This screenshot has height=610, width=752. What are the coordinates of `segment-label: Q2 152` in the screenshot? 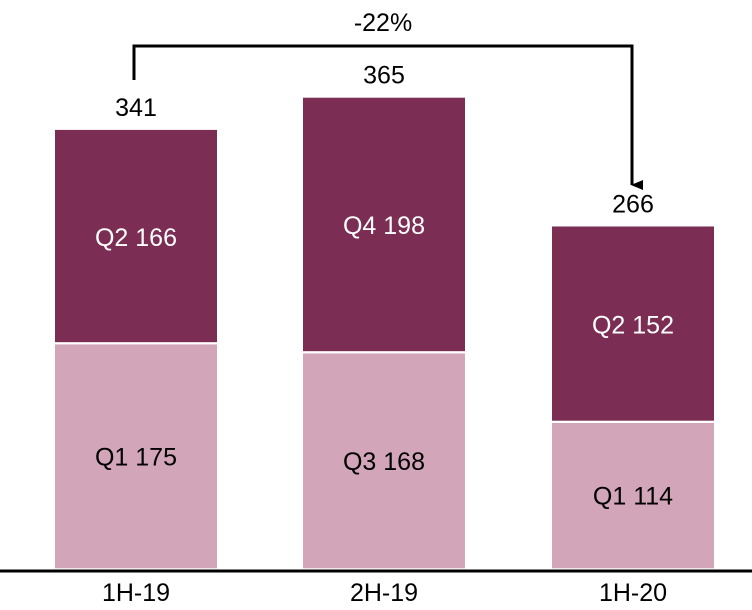 It's located at (633, 325).